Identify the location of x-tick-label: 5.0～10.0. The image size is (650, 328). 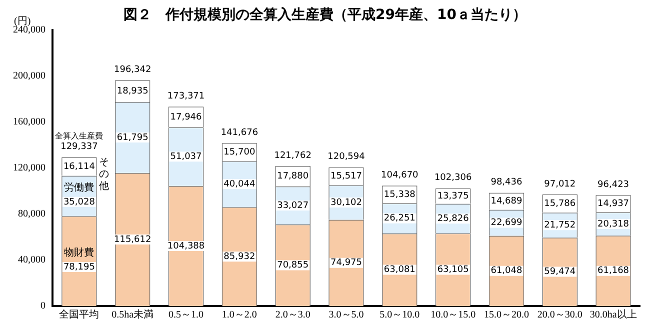
(400, 315).